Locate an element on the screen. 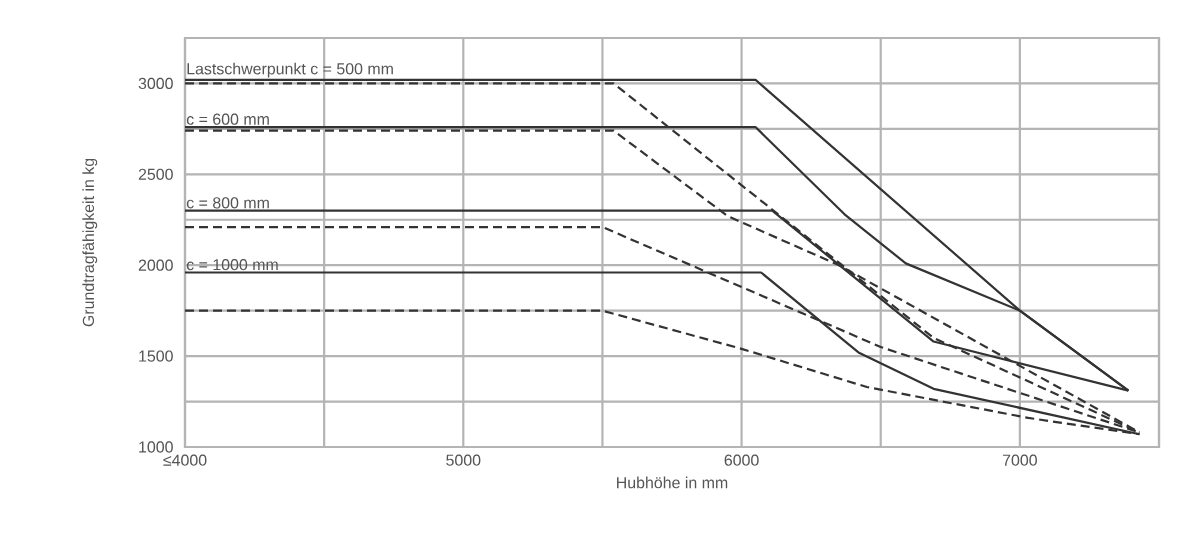  series-label: Lastschwerpunkt c = 500 mm is located at coordinates (290, 70).